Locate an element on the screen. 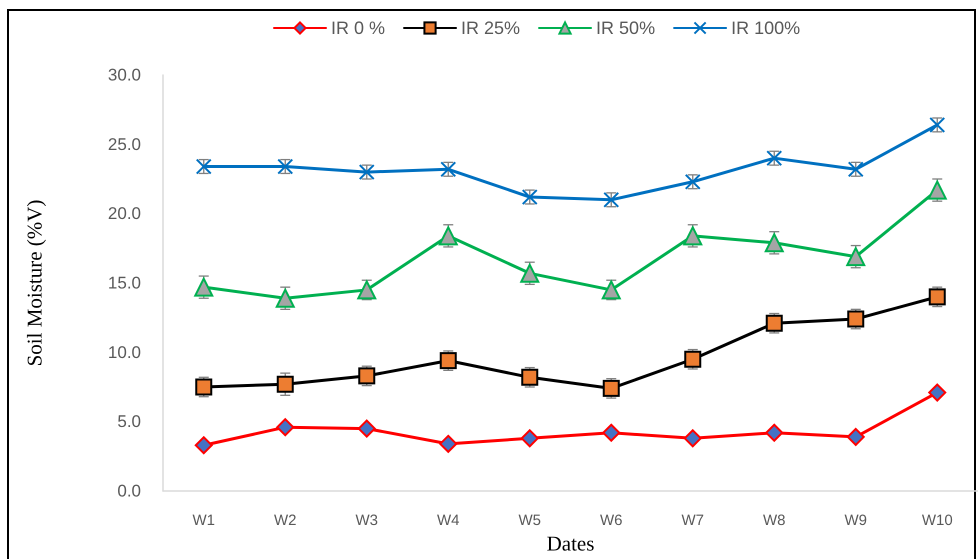  x-tick-label: W6 is located at coordinates (611, 520).